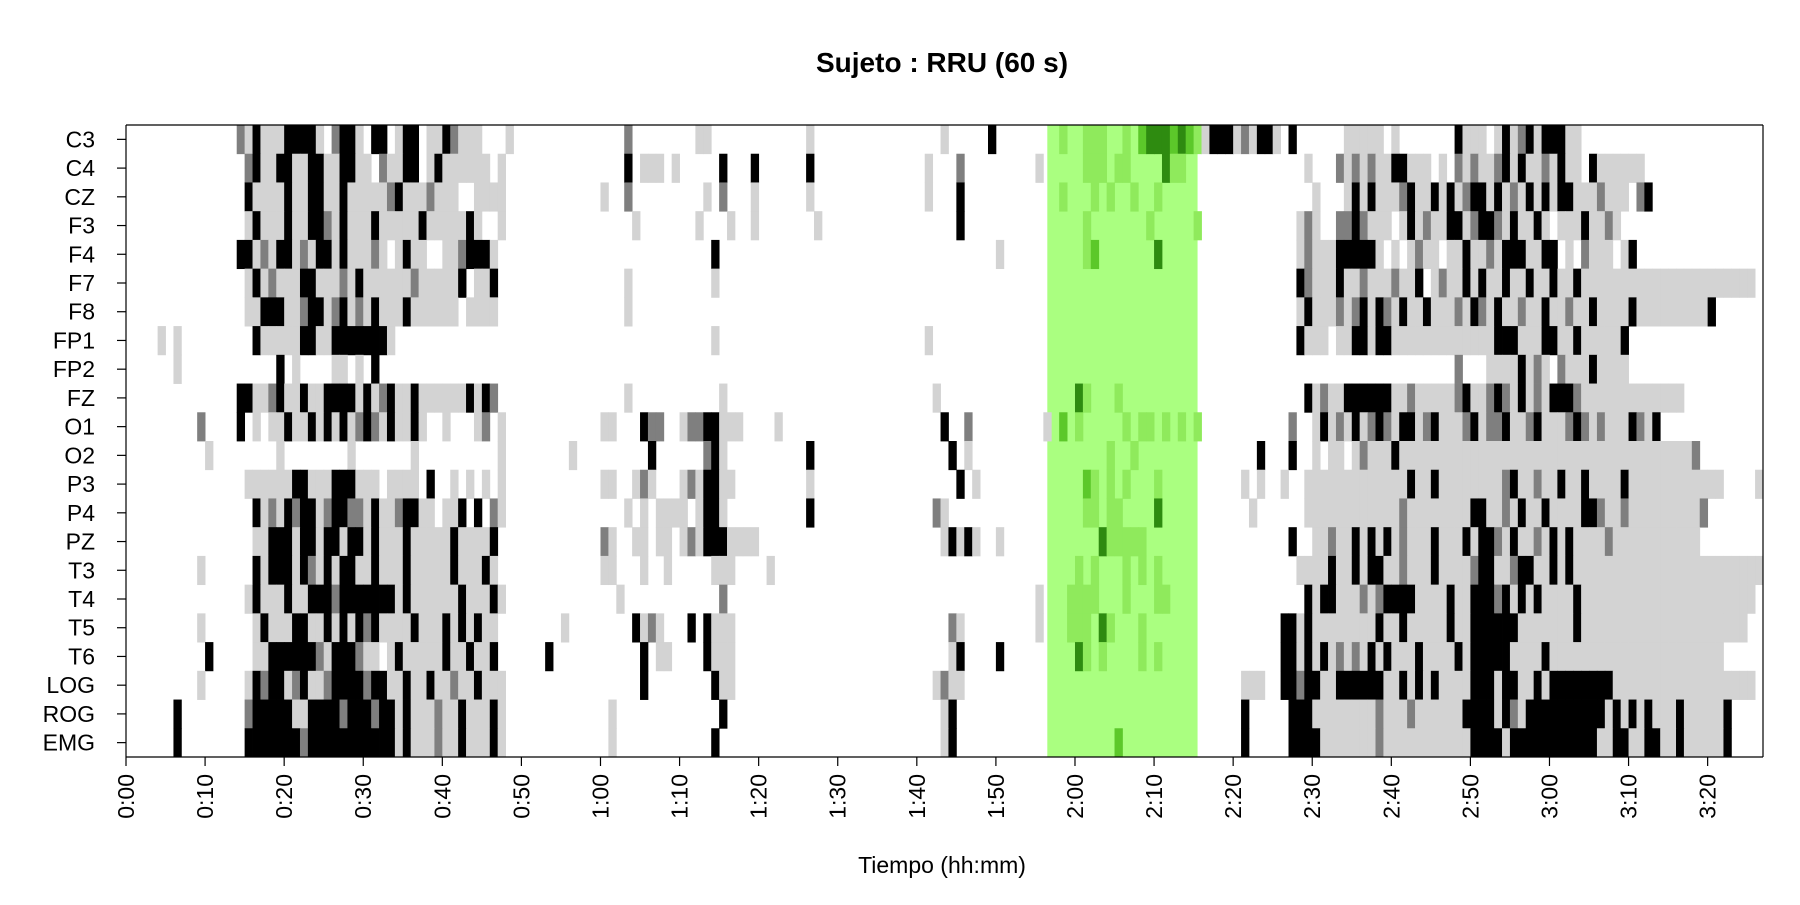  What do you see at coordinates (81, 513) in the screenshot?
I see `y-tick-label: P4` at bounding box center [81, 513].